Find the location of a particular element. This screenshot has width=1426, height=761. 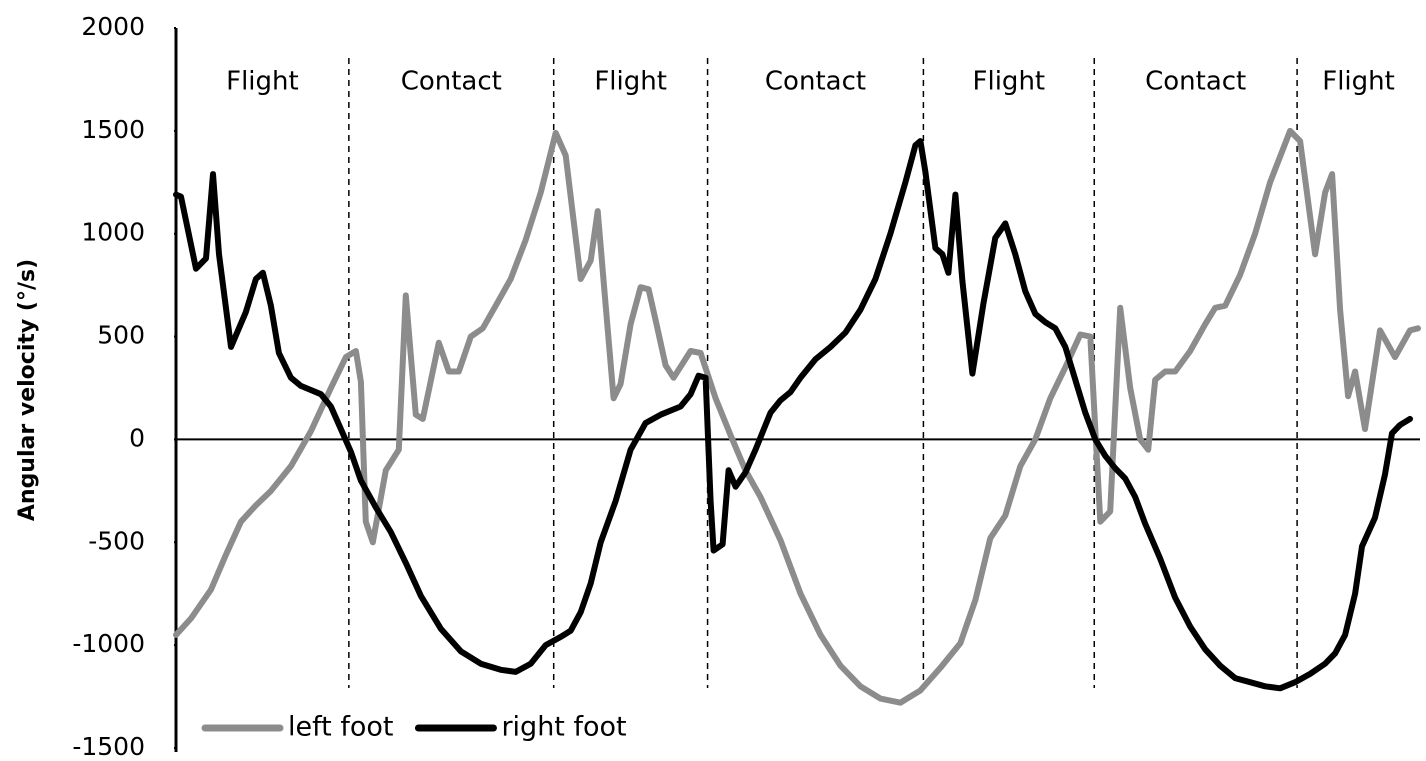

y-tick-label: 2000 is located at coordinates (113, 26).